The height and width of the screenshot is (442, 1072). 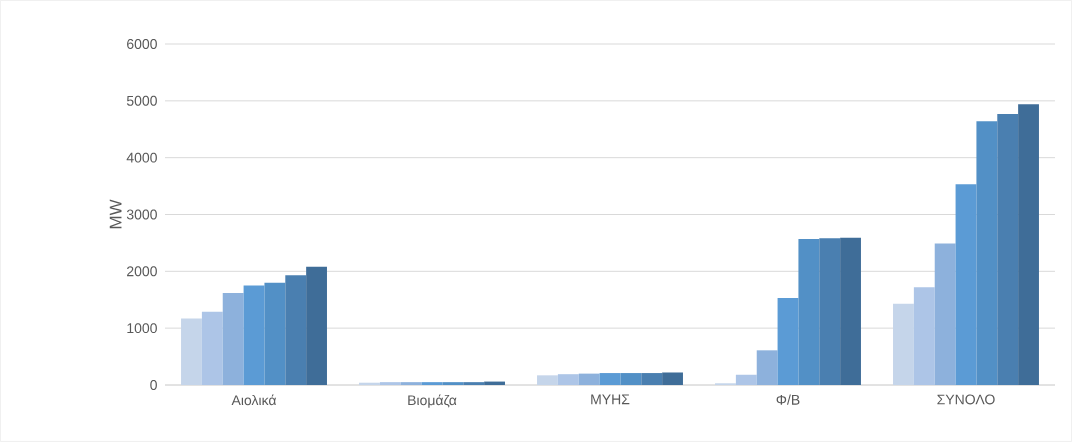 What do you see at coordinates (254, 400) in the screenshot?
I see `x-tick-label: Αιολικά` at bounding box center [254, 400].